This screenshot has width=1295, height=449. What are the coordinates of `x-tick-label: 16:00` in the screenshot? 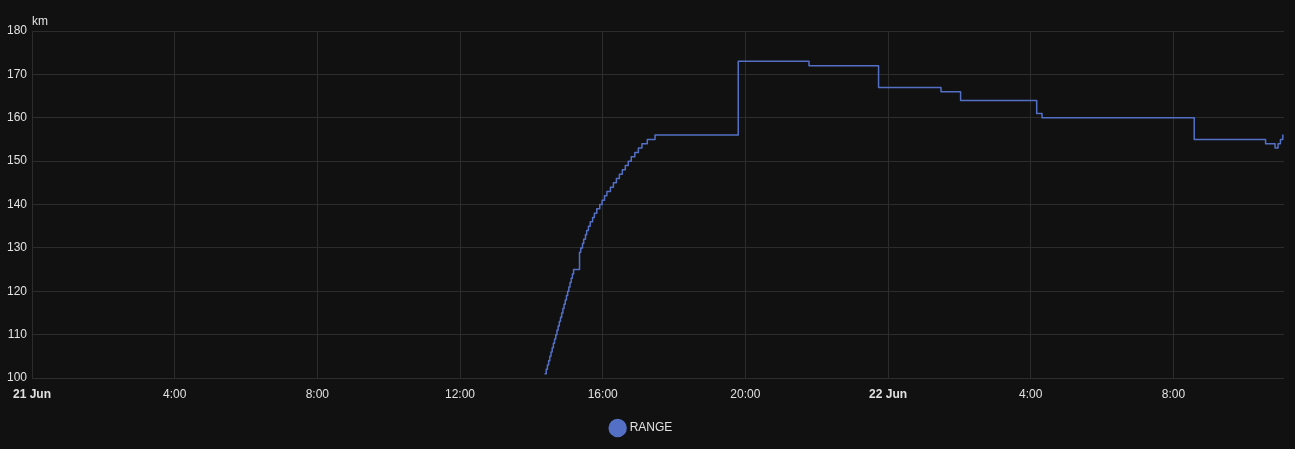 It's located at (603, 393).